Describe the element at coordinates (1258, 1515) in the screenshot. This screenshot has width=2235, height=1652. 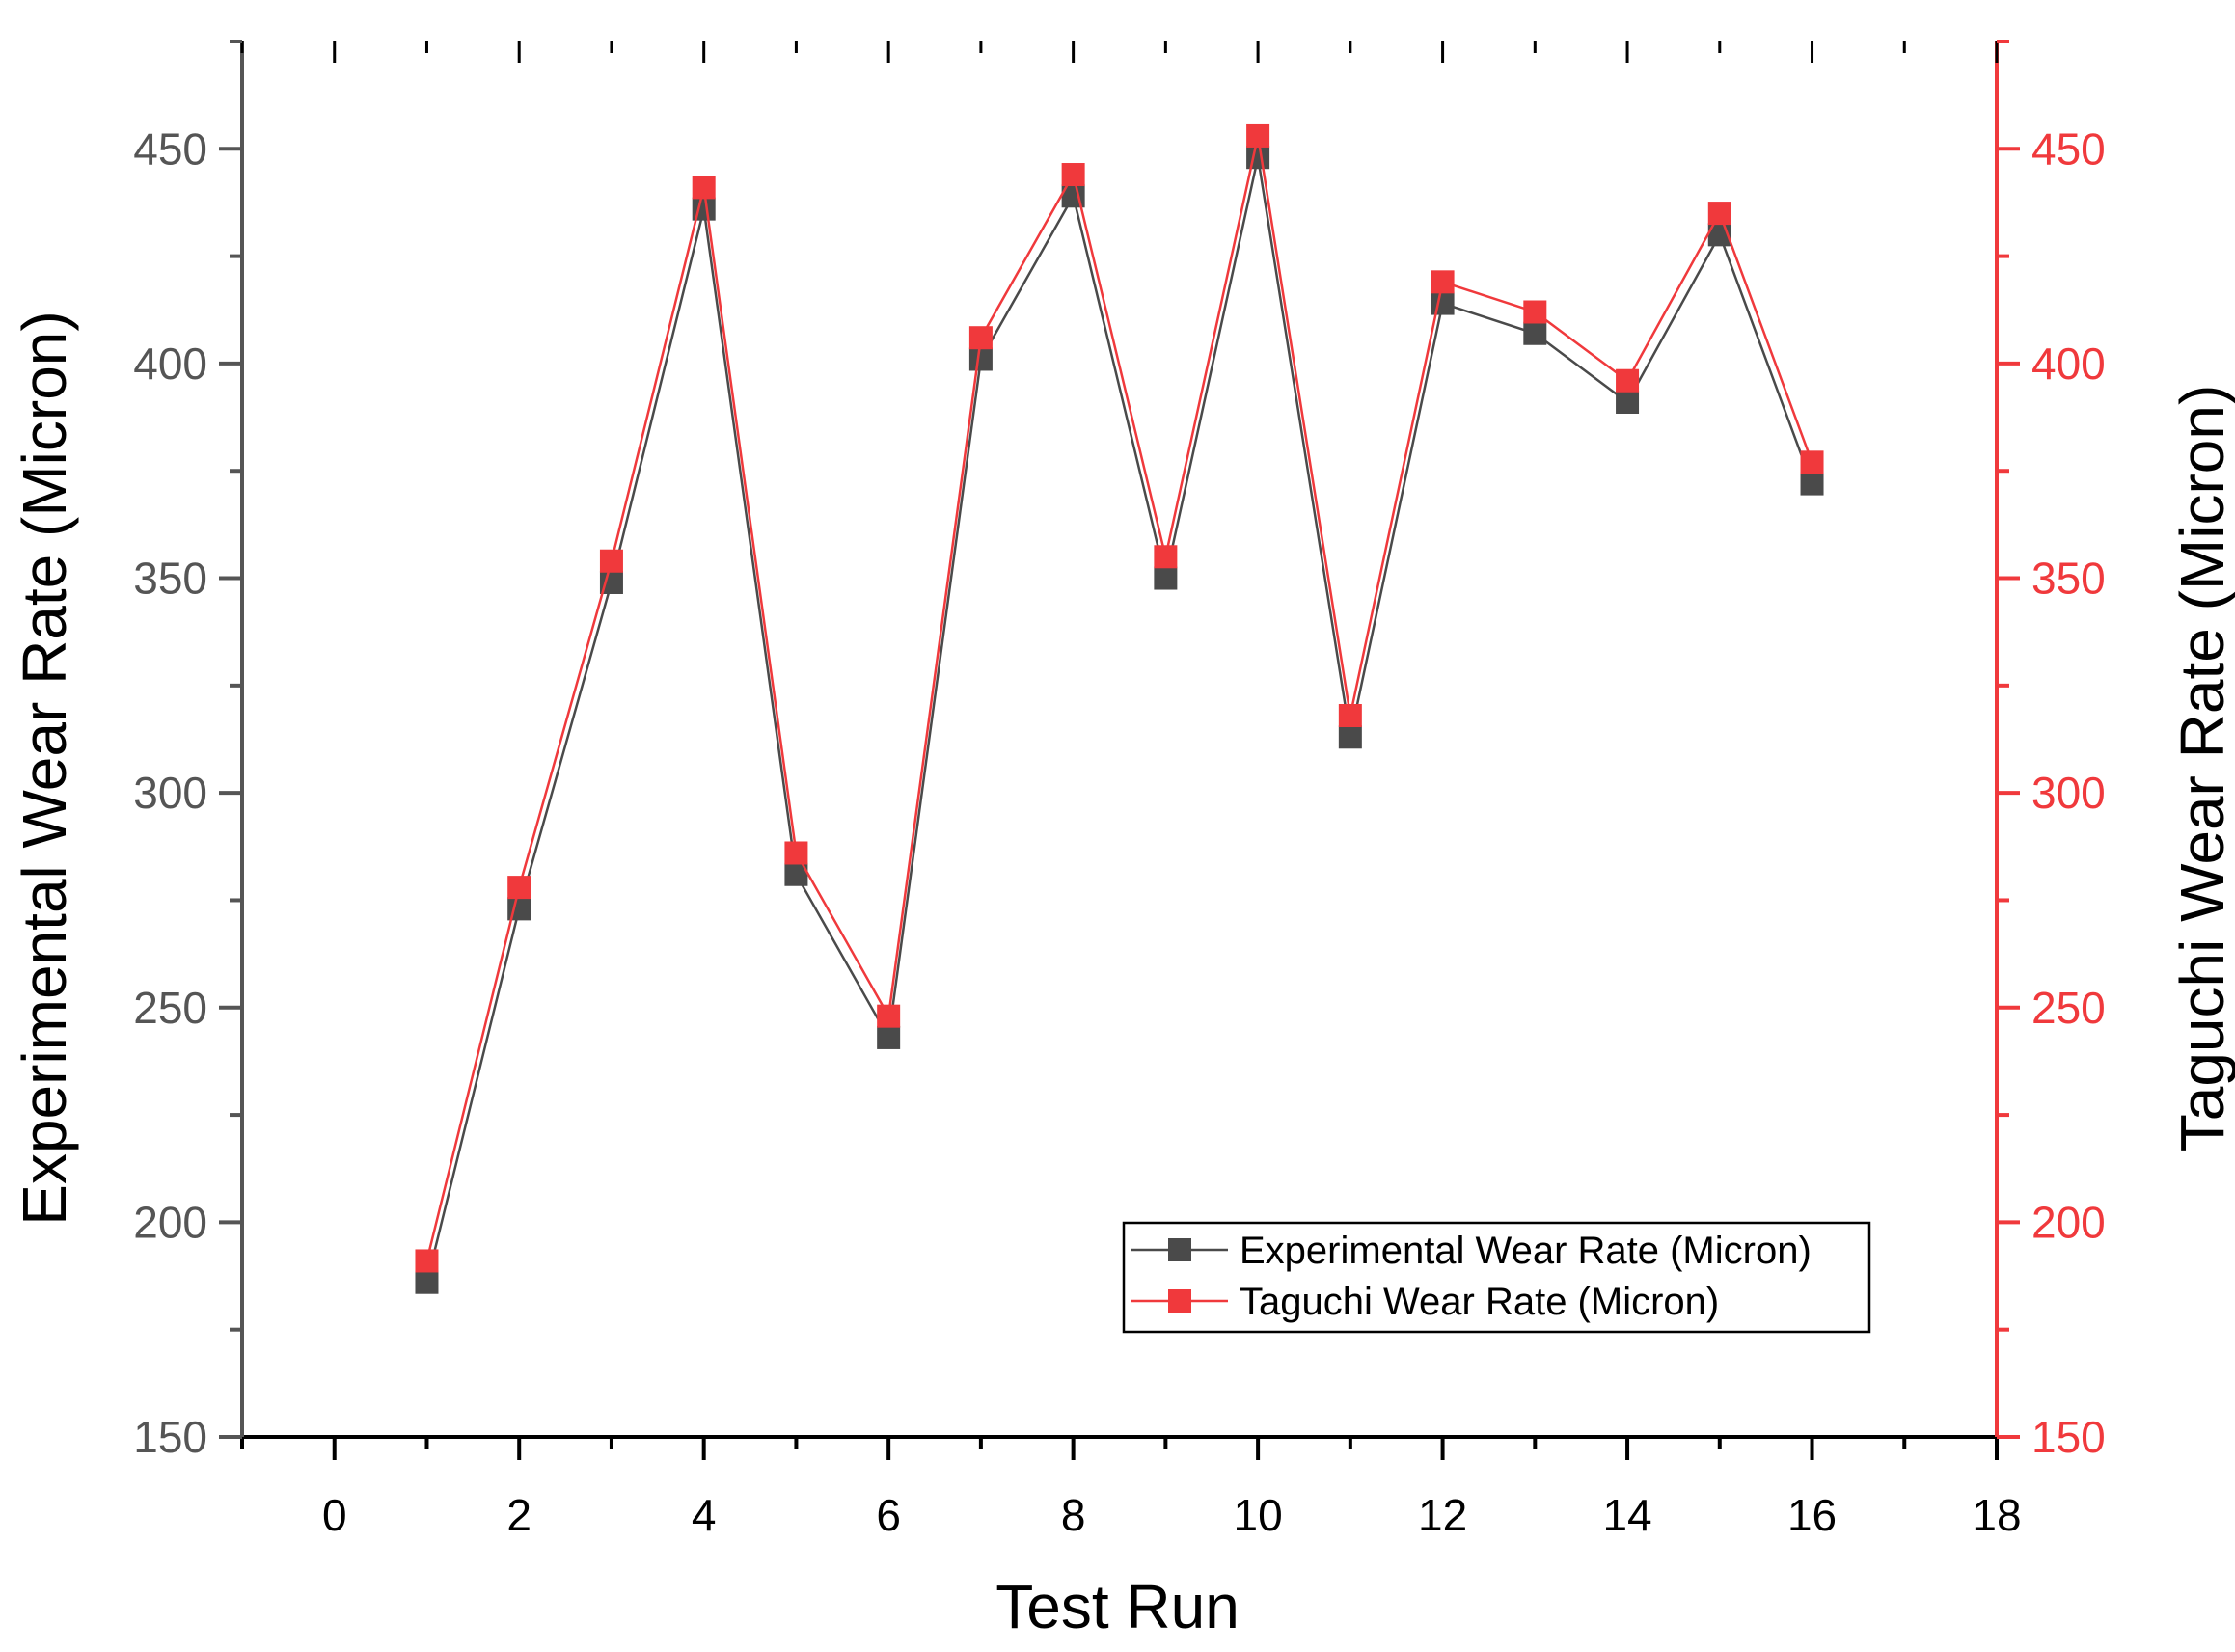
I see `x-tick-label: 10` at that location.